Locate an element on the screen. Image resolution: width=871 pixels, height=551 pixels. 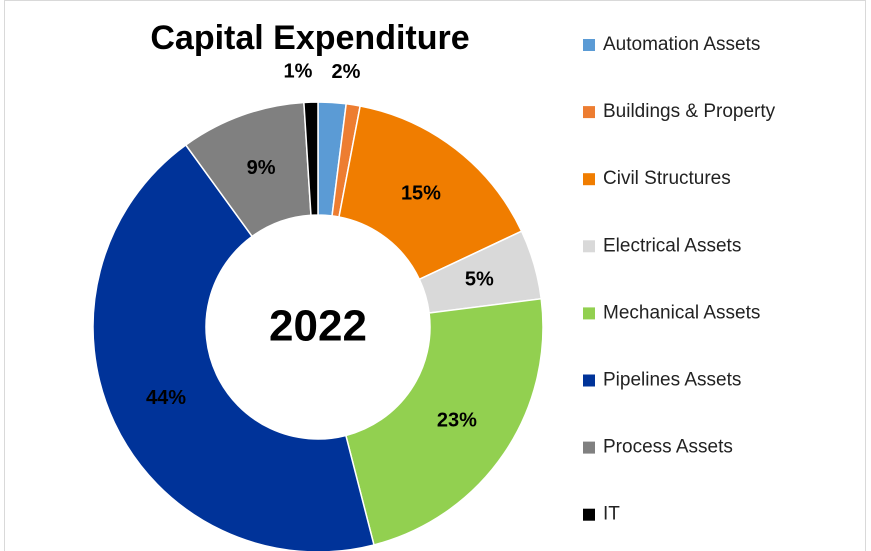
center-label: 2022 is located at coordinates (318, 326).